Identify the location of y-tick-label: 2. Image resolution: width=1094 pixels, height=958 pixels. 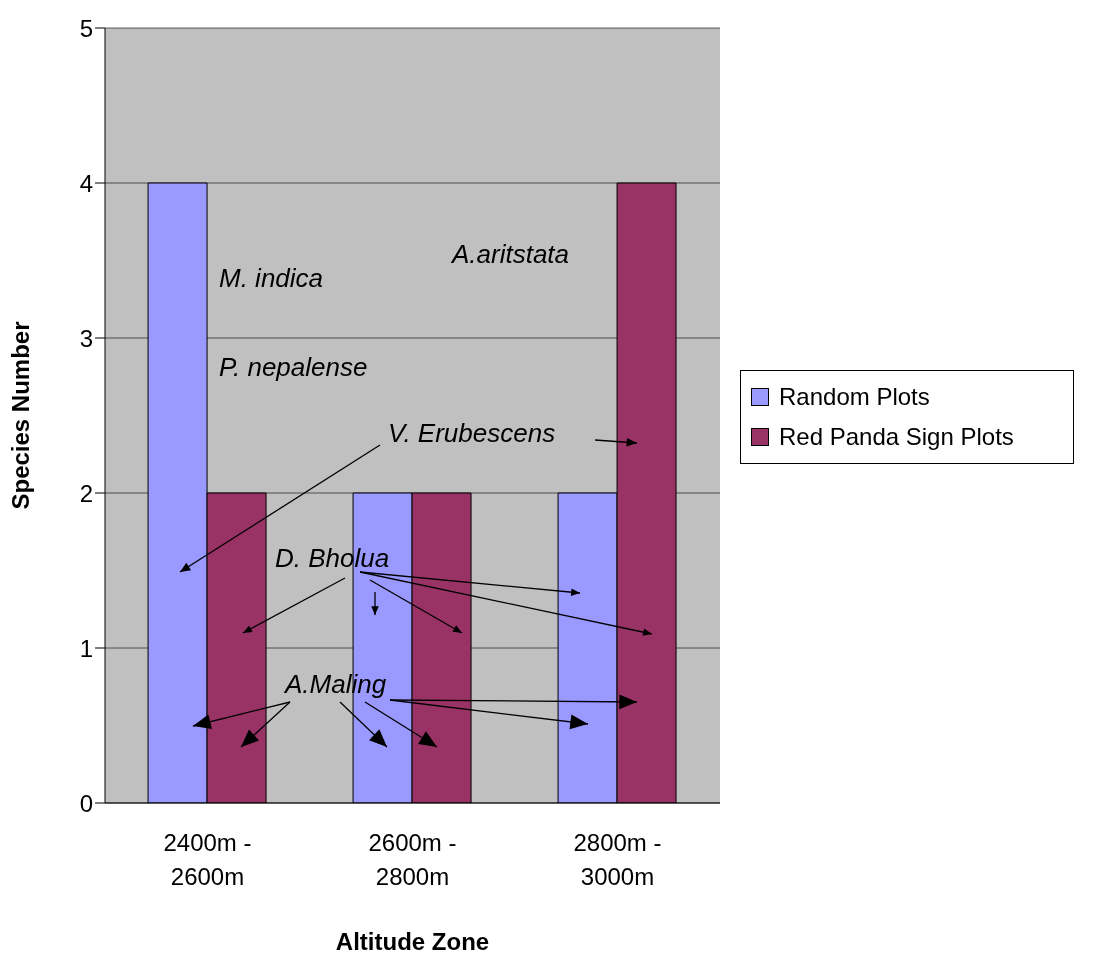
(86, 493).